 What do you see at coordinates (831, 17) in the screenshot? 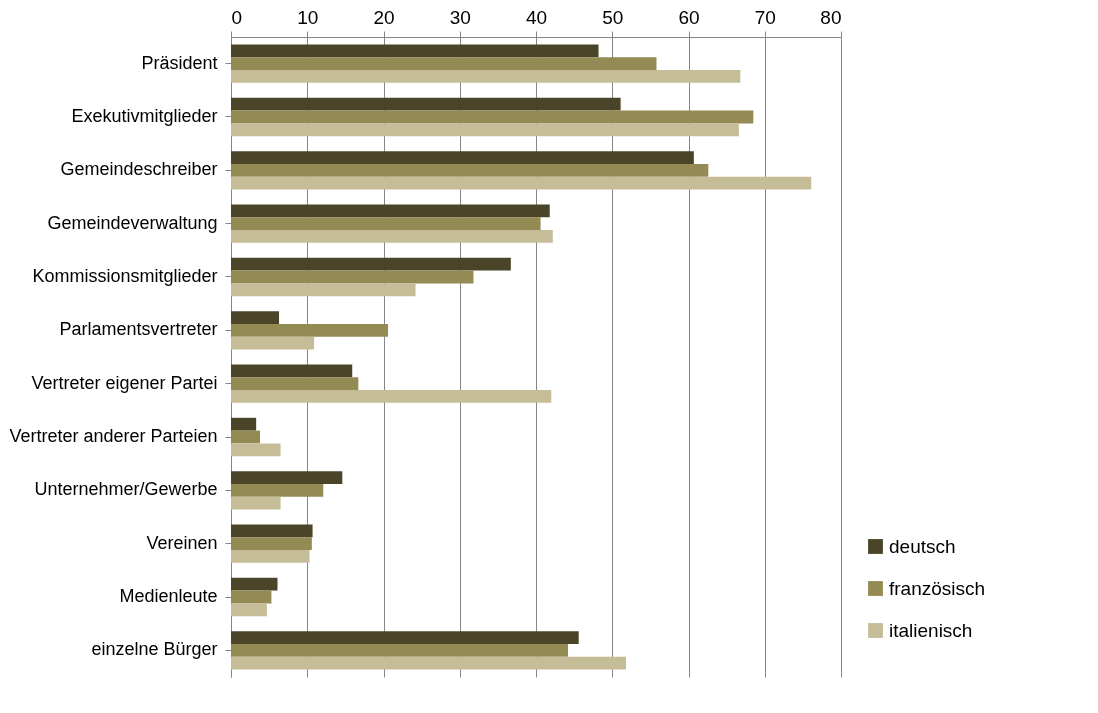
I see `x-tick-label: 80` at bounding box center [831, 17].